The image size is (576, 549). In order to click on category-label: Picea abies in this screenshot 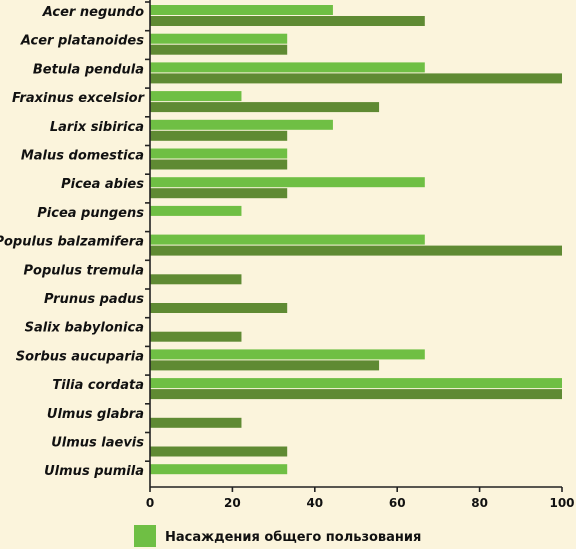, I will do `click(102, 184)`.